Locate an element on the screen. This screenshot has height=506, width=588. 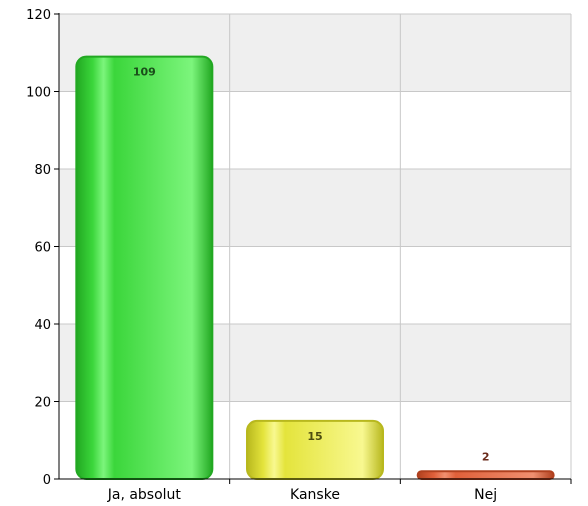
bar is located at coordinates (485, 475).